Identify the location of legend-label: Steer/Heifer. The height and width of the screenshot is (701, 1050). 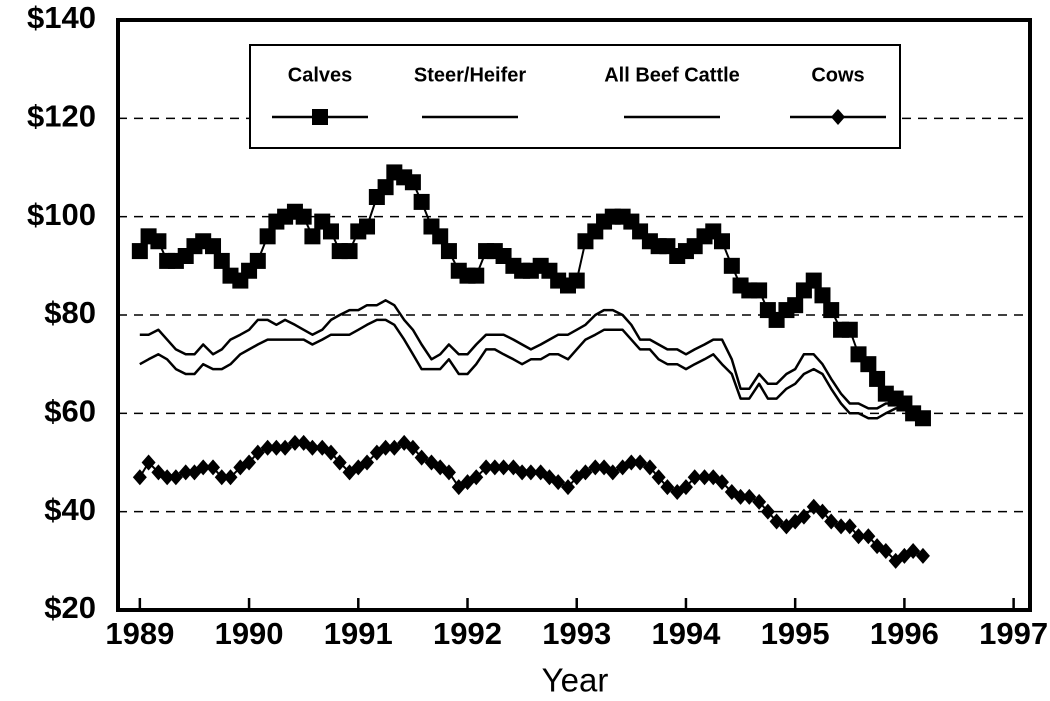
(470, 75).